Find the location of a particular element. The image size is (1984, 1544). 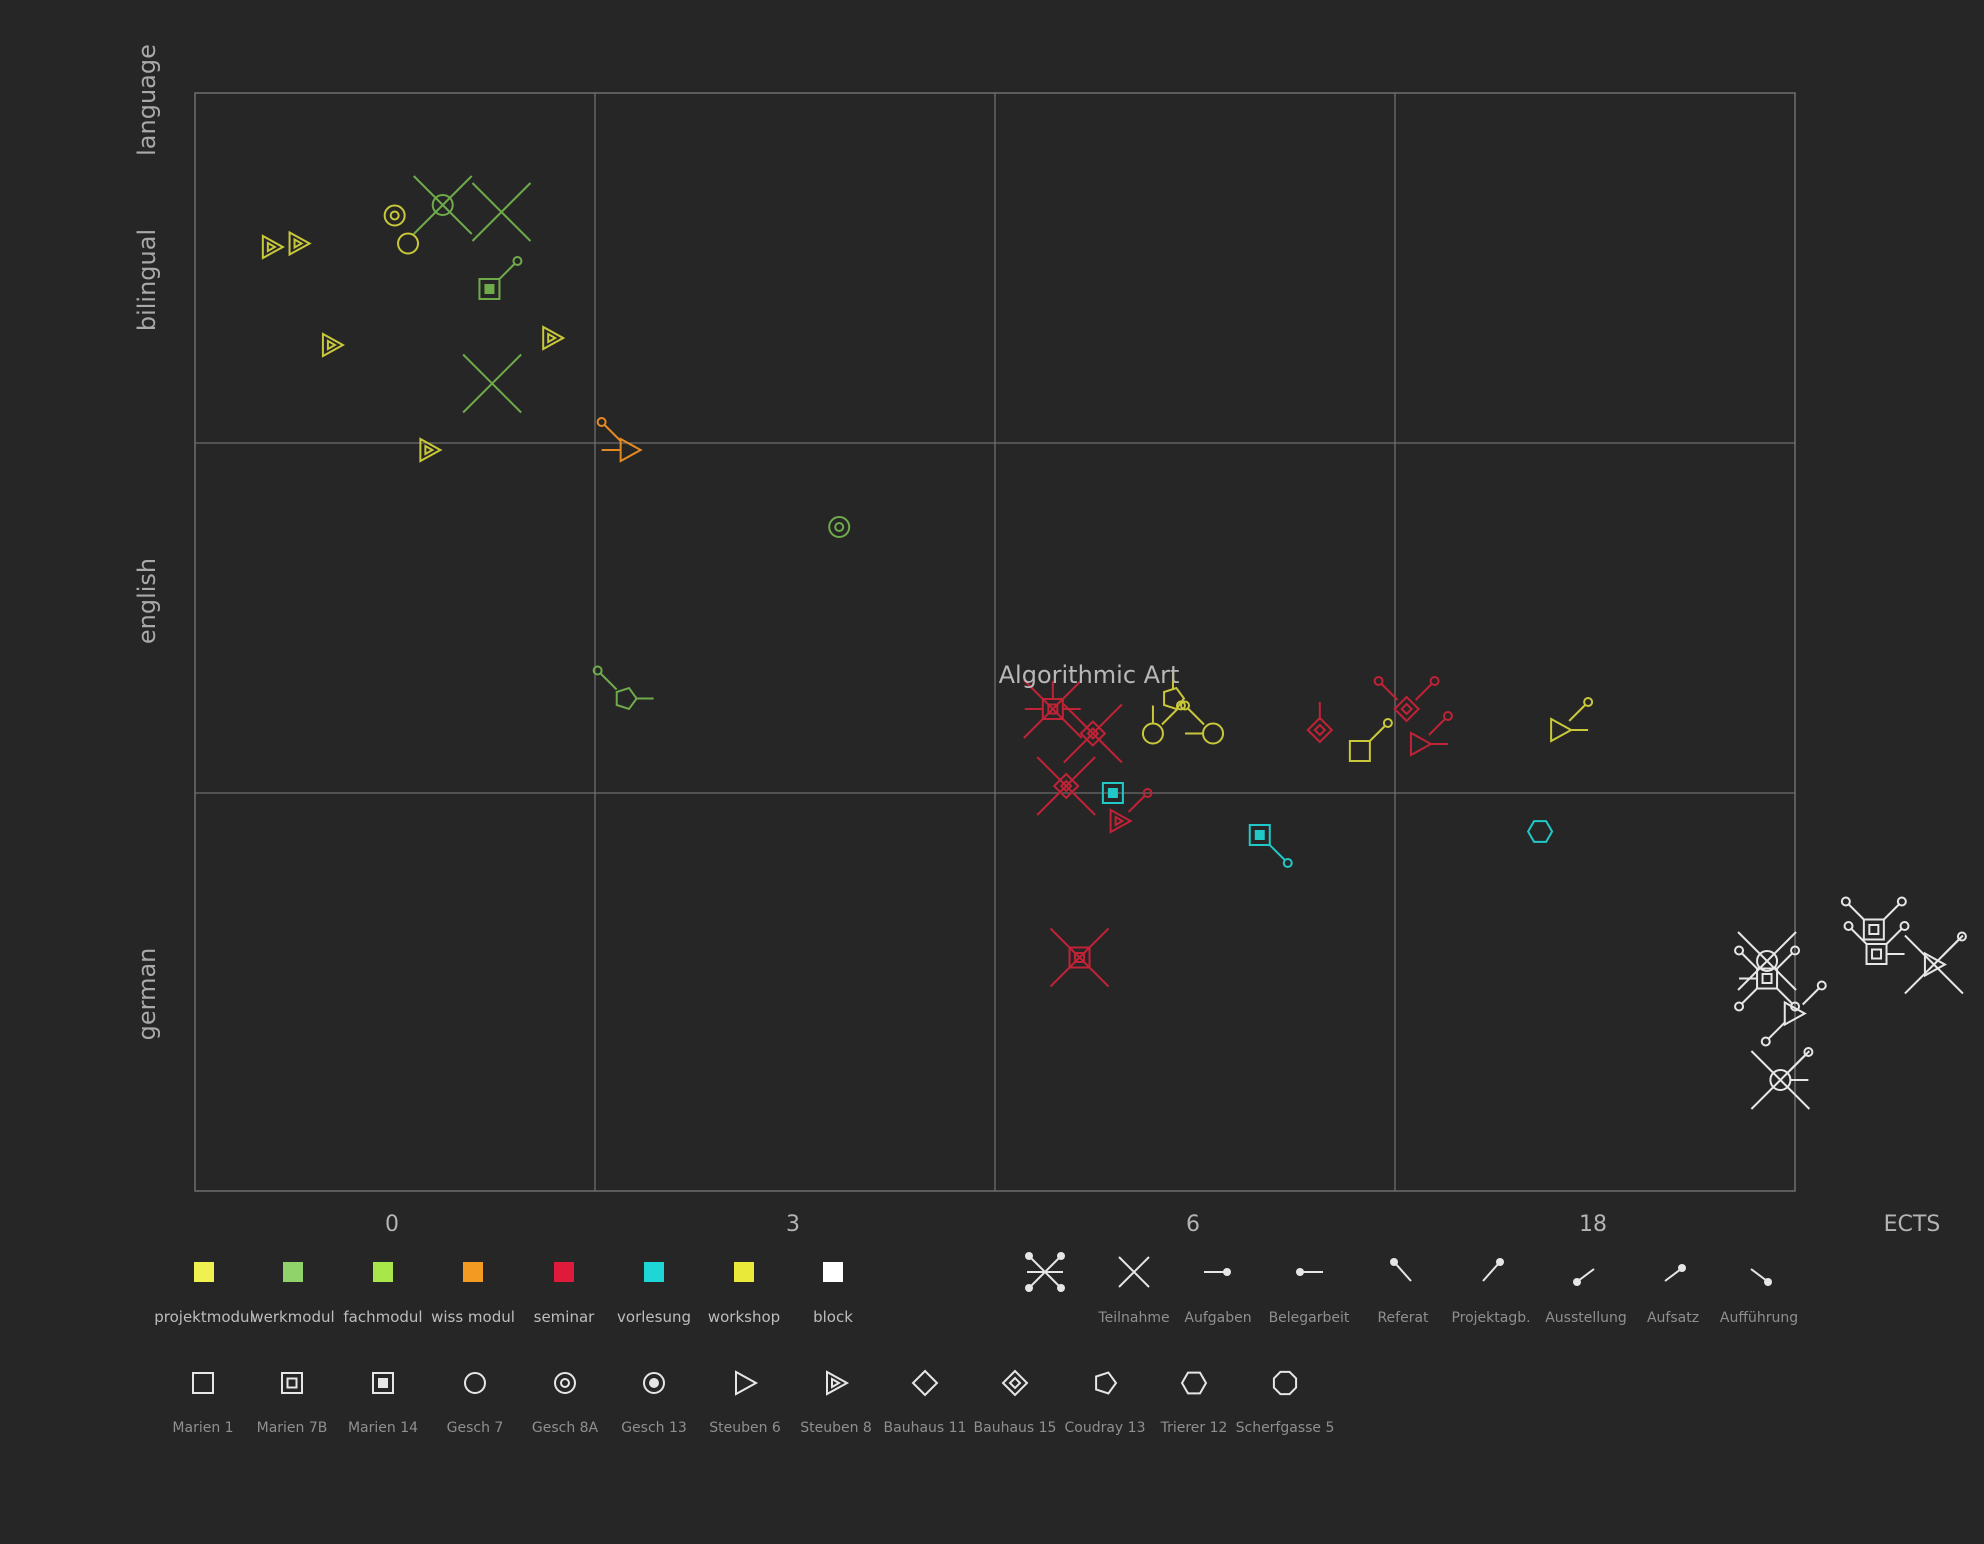

legend-label: wiss modul is located at coordinates (473, 1317).